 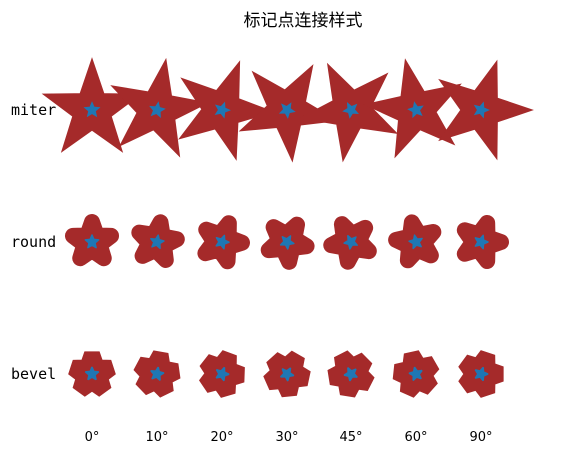 What do you see at coordinates (156, 437) in the screenshot?
I see `column-label-10: 10°` at bounding box center [156, 437].